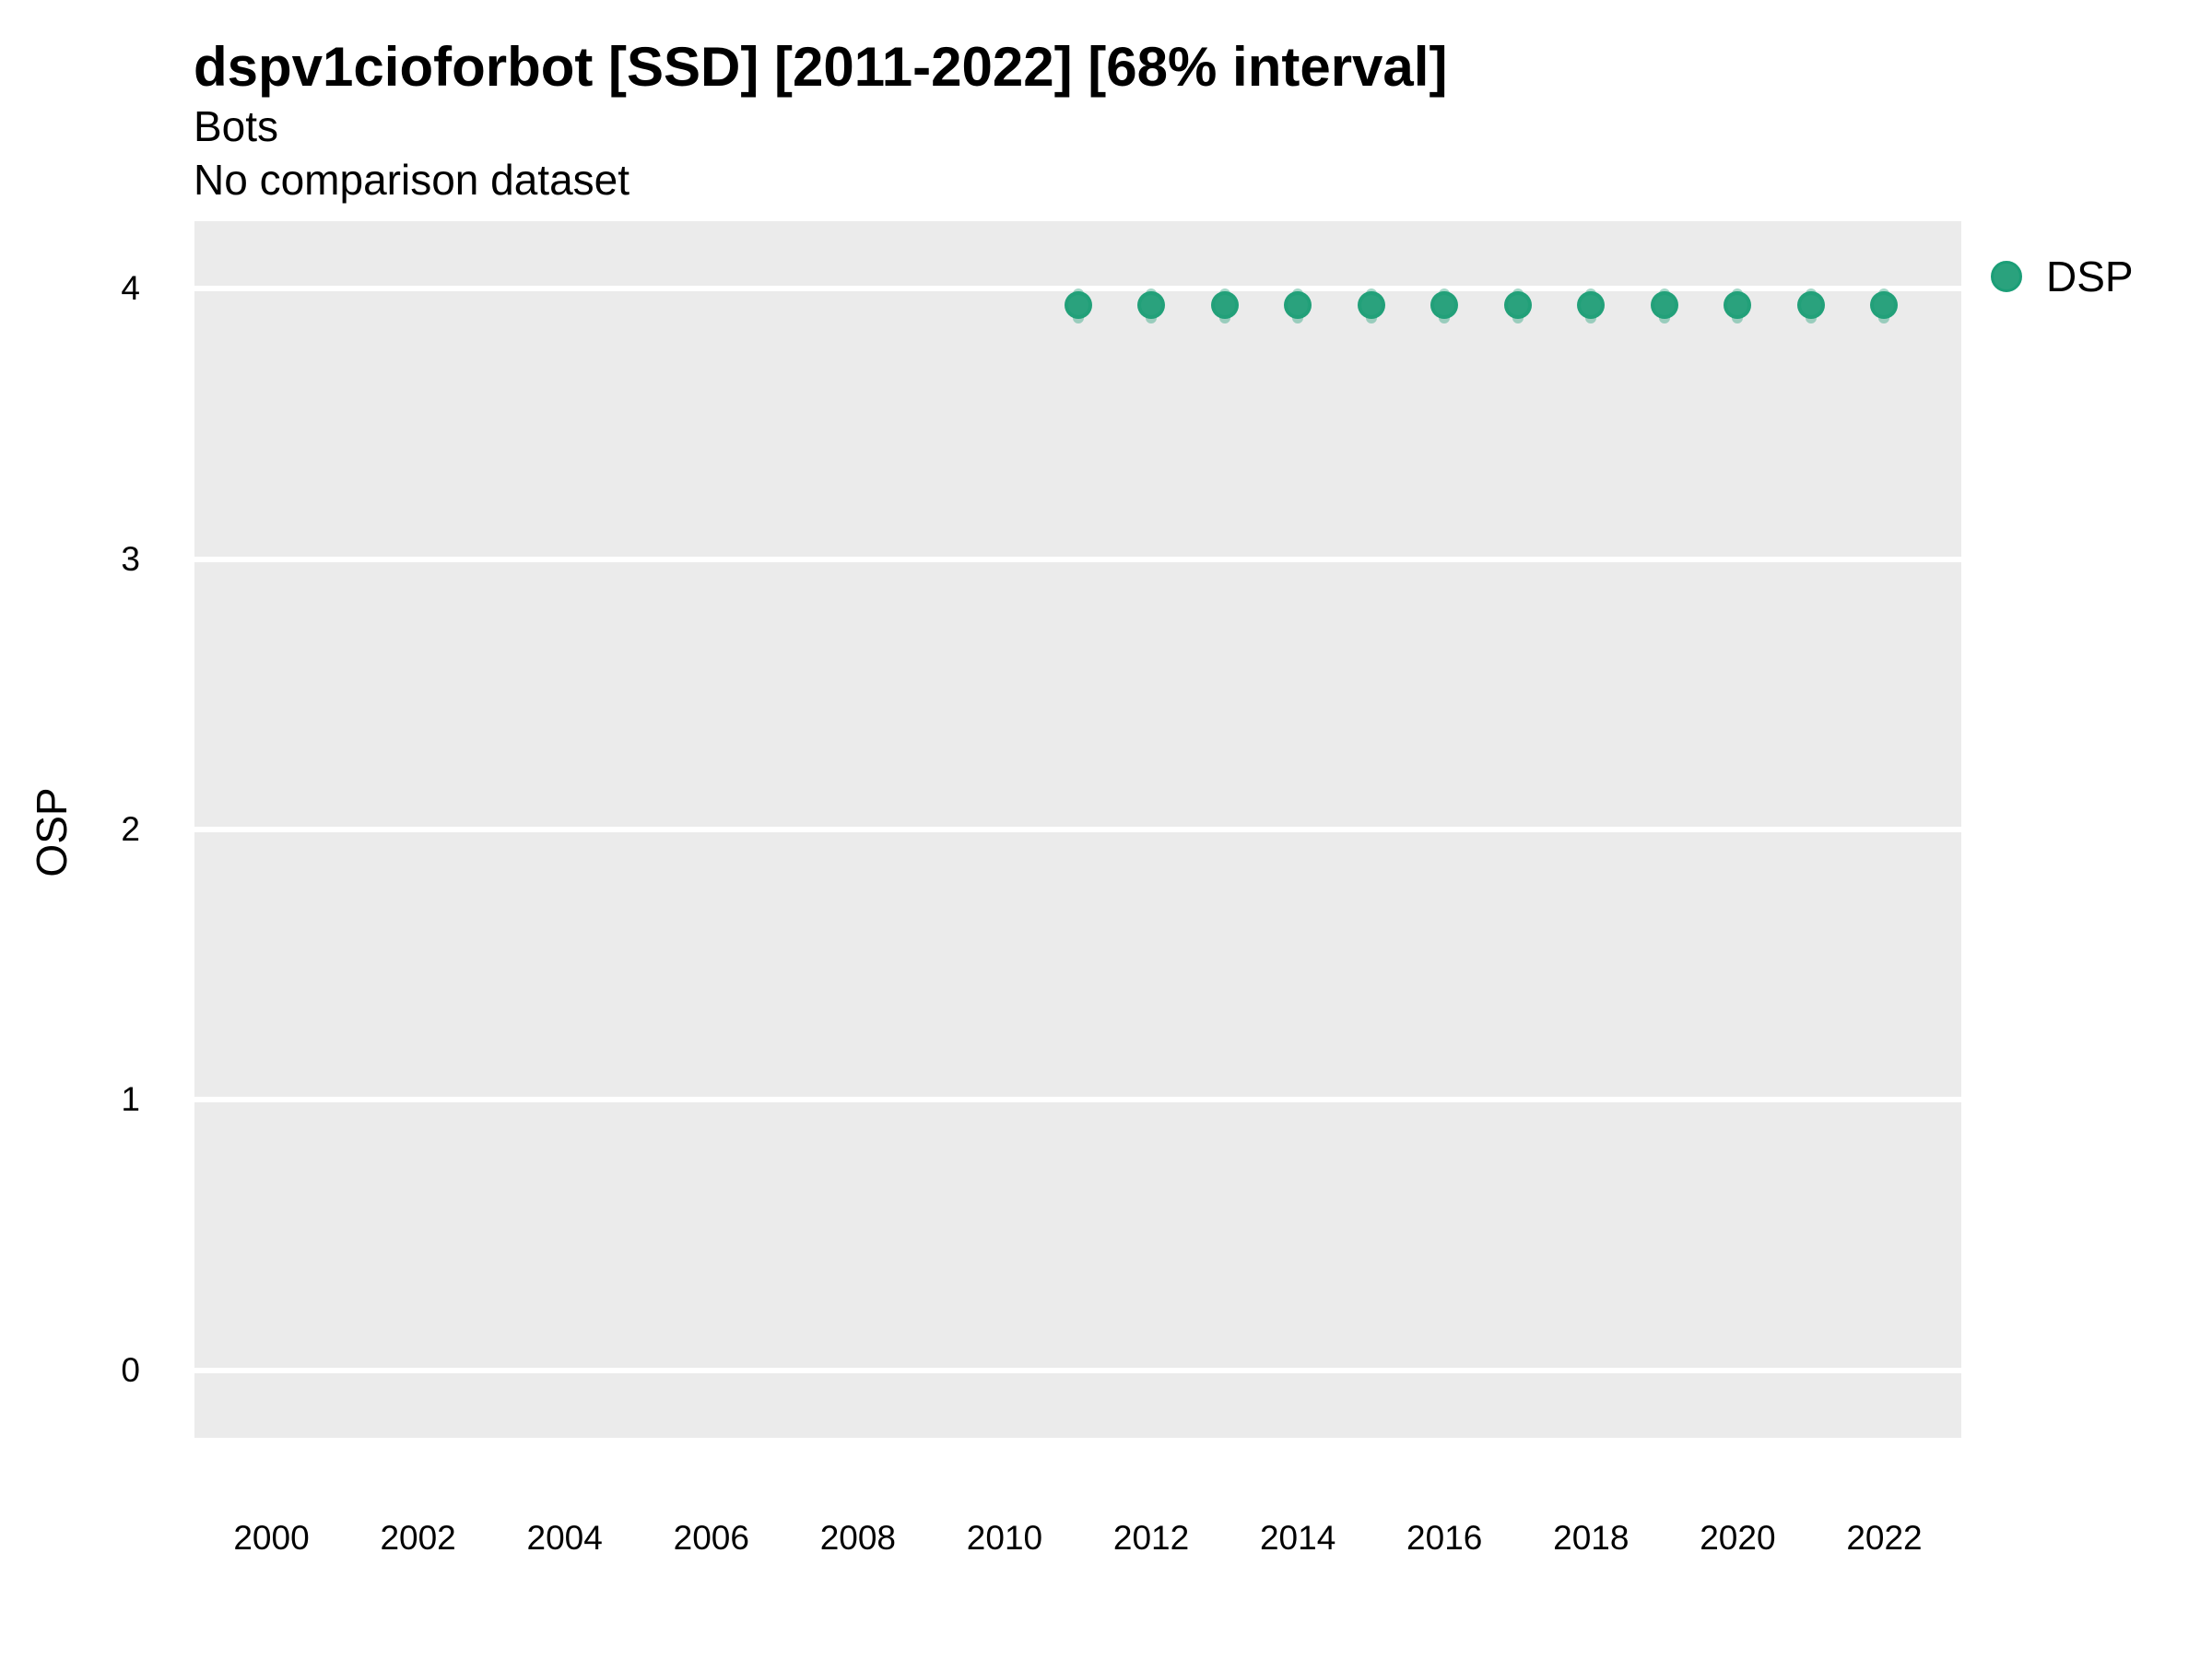 The width and height of the screenshot is (2212, 1659). Describe the element at coordinates (1297, 1538) in the screenshot. I see `x-tick-label: 2014` at that location.